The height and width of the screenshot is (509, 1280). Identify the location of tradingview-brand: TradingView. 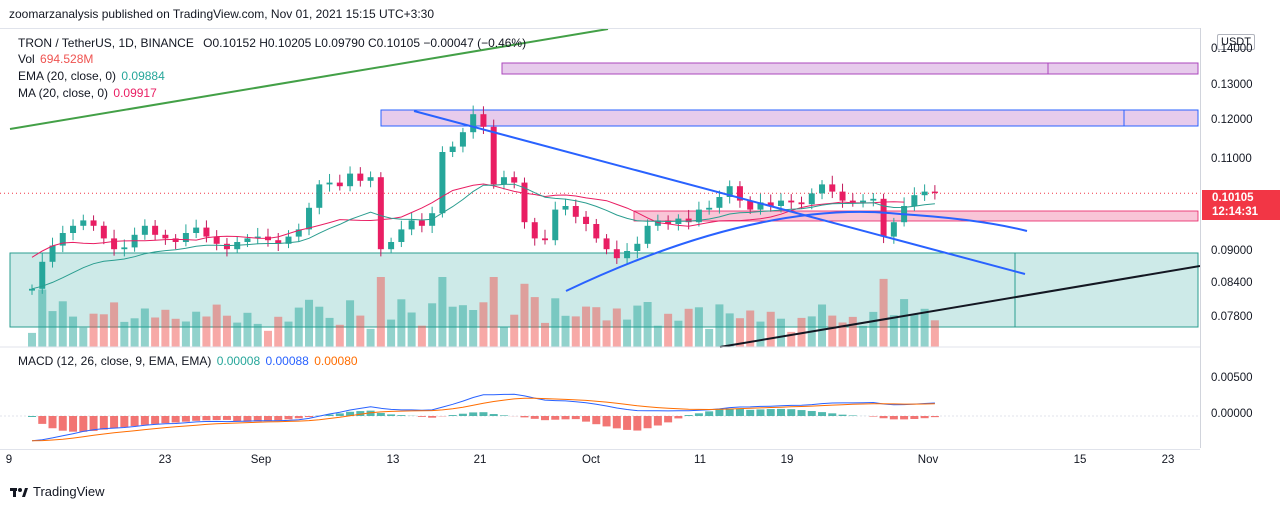
(57, 491).